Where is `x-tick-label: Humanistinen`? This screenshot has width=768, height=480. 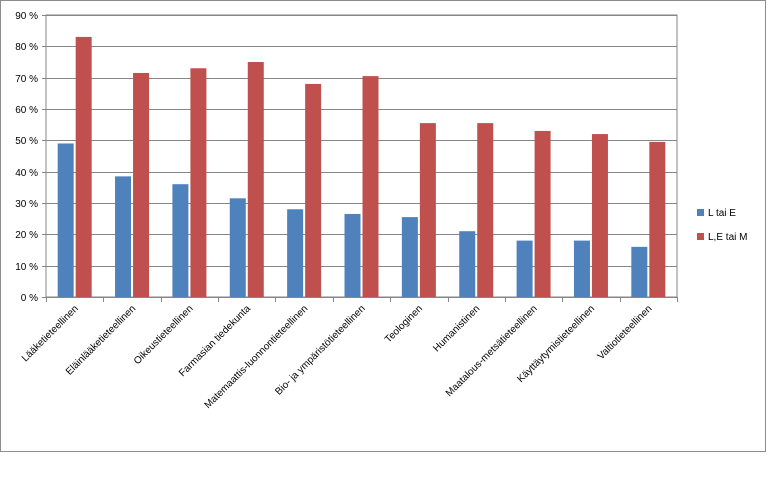
x-tick-label: Humanistinen is located at coordinates (456, 328).